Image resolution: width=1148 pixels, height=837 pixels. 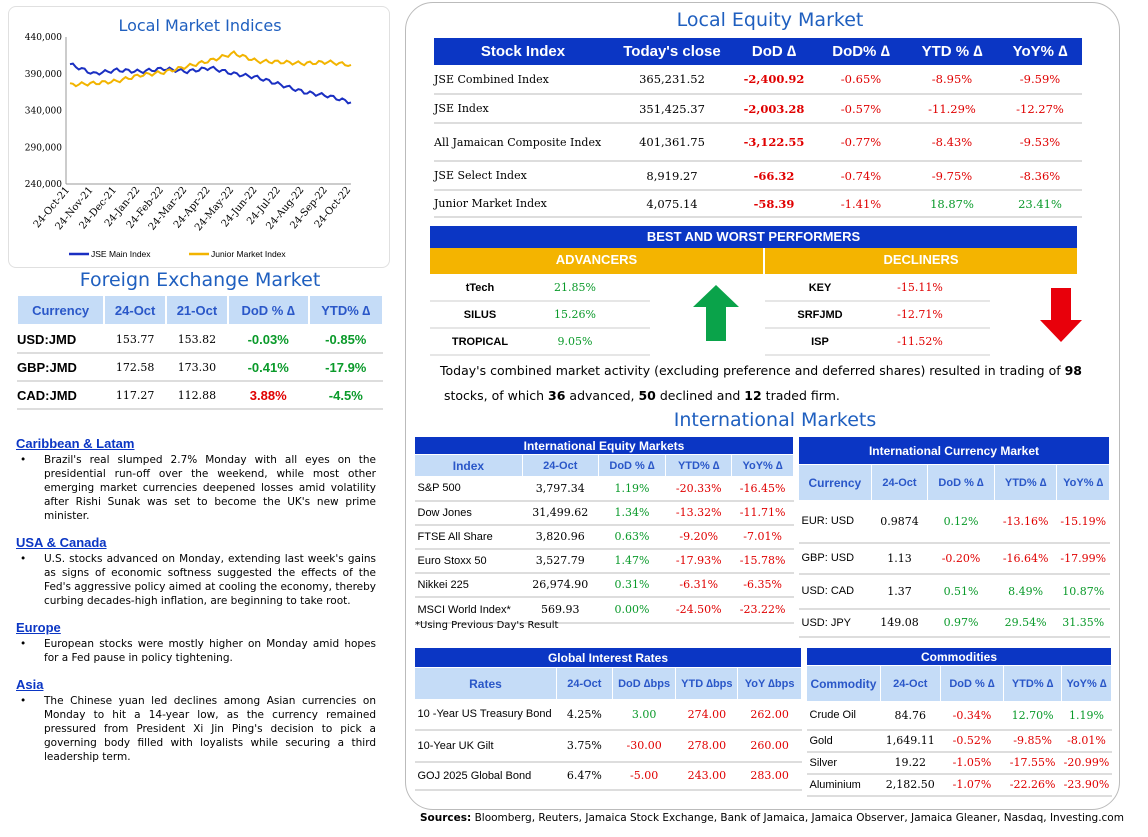 I want to click on fx-value-prev: 173.30, so click(x=197, y=367).